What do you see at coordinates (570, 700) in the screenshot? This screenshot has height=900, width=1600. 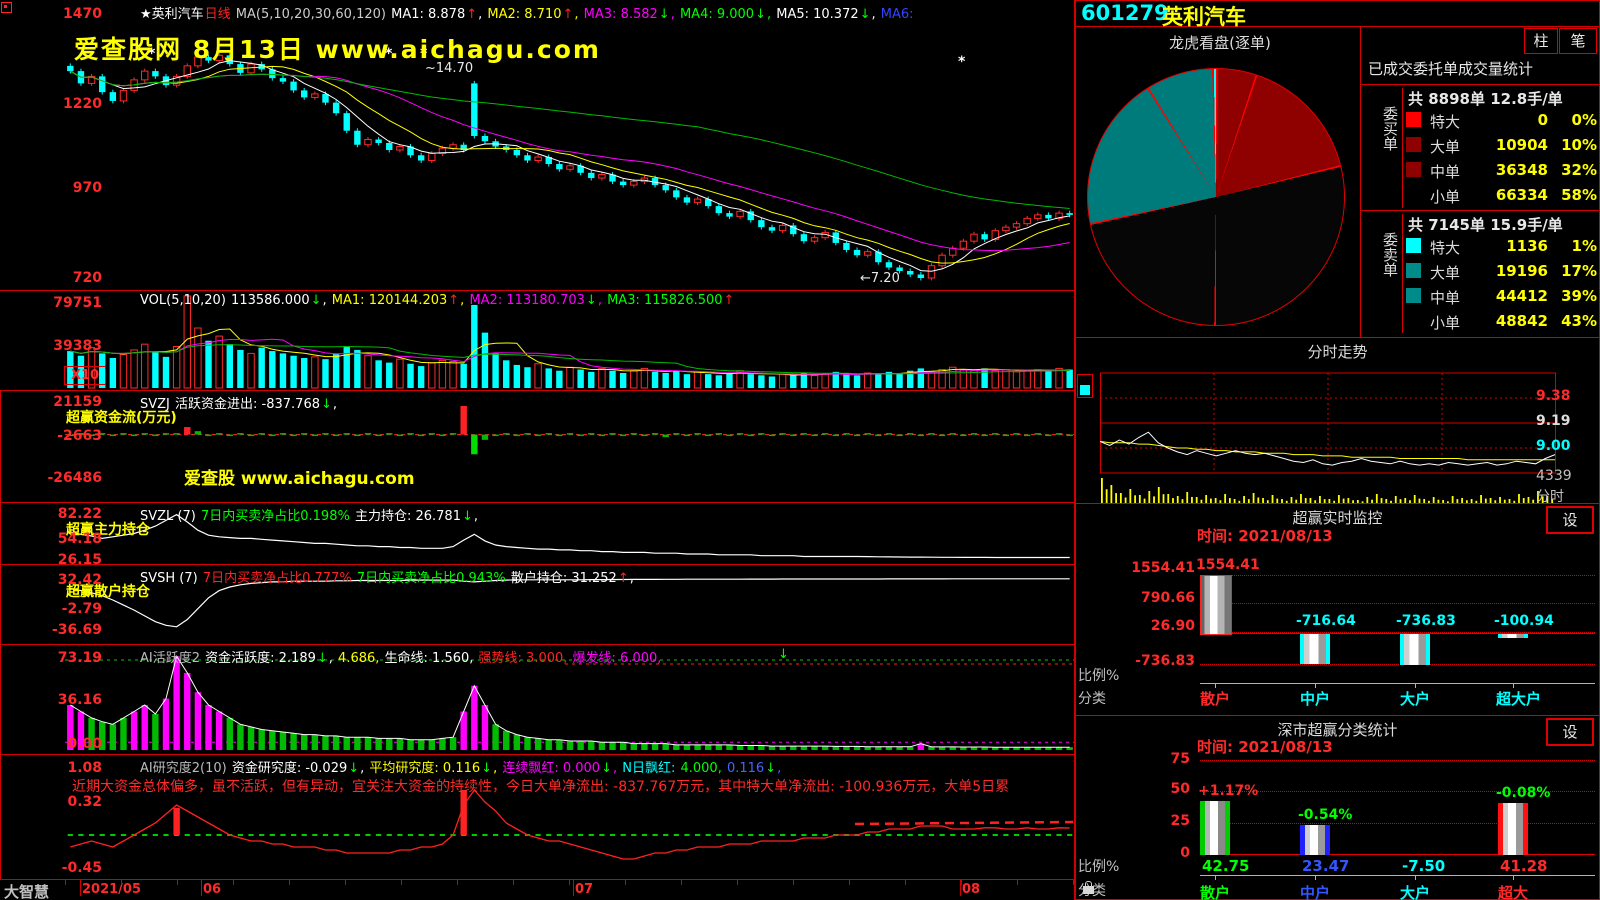 I see `ai-activity-chart` at bounding box center [570, 700].